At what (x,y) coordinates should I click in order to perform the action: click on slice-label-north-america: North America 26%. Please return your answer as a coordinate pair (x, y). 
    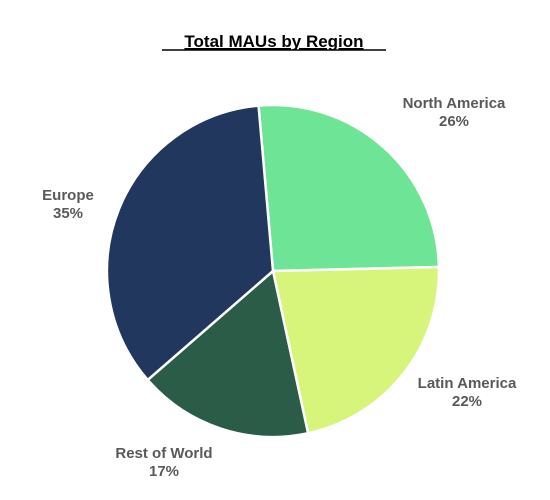
    Looking at the image, I should click on (454, 112).